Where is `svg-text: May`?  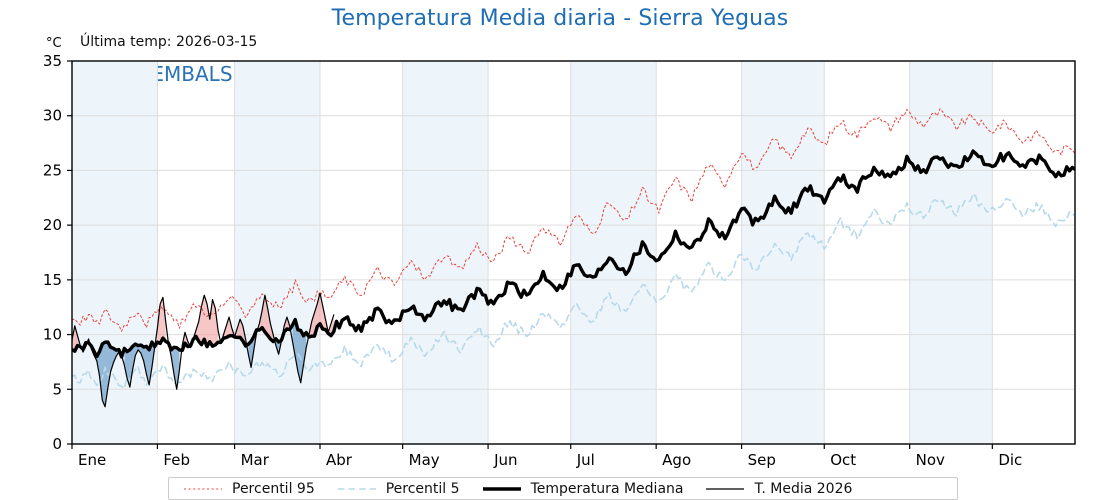
svg-text: May is located at coordinates (424, 460).